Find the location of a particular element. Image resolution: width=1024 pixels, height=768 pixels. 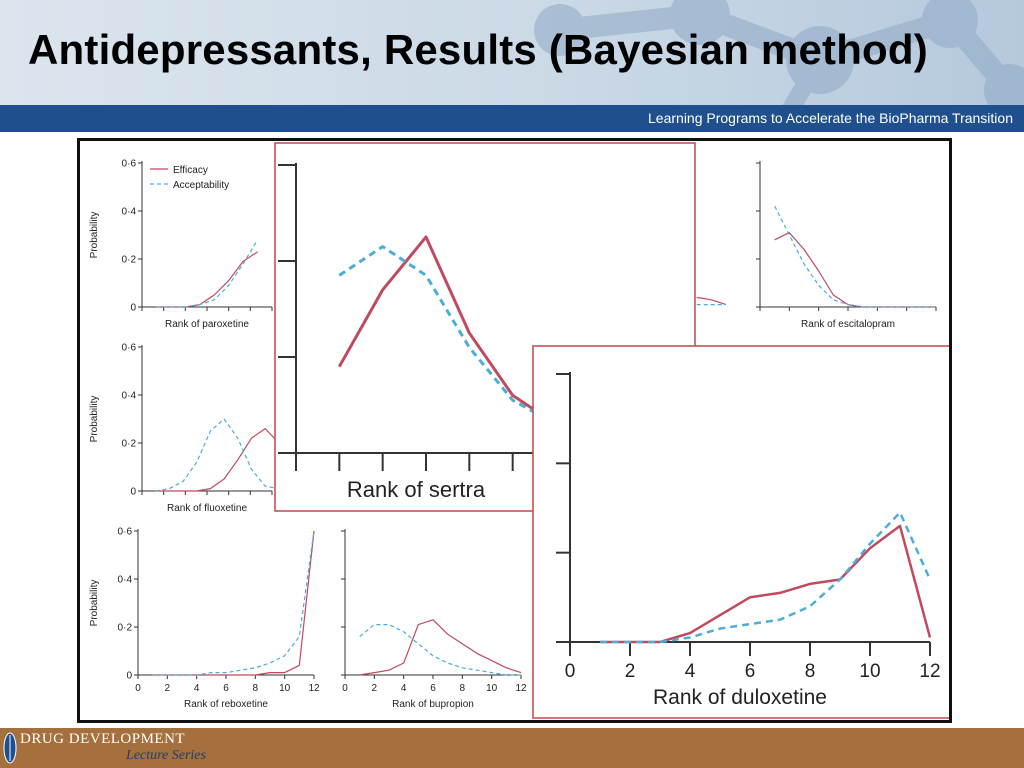

molecule-background-graphic is located at coordinates (779, 52).